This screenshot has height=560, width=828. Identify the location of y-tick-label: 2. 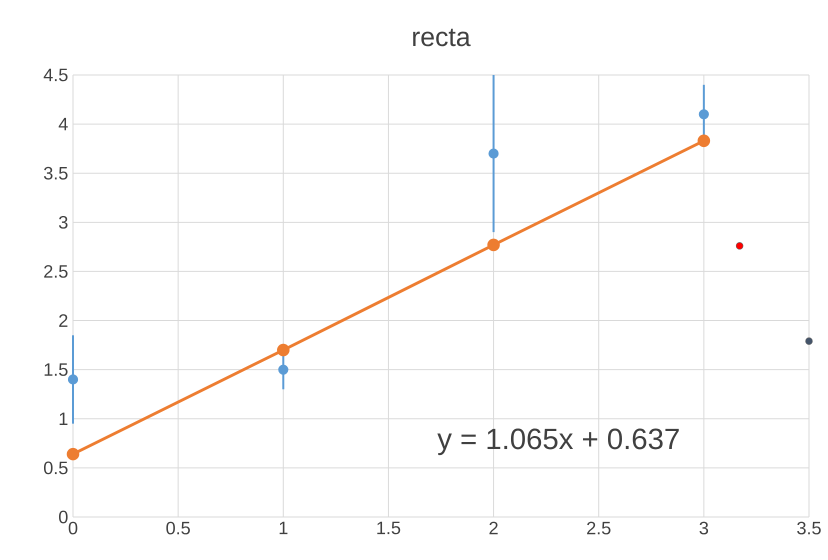
(63, 320).